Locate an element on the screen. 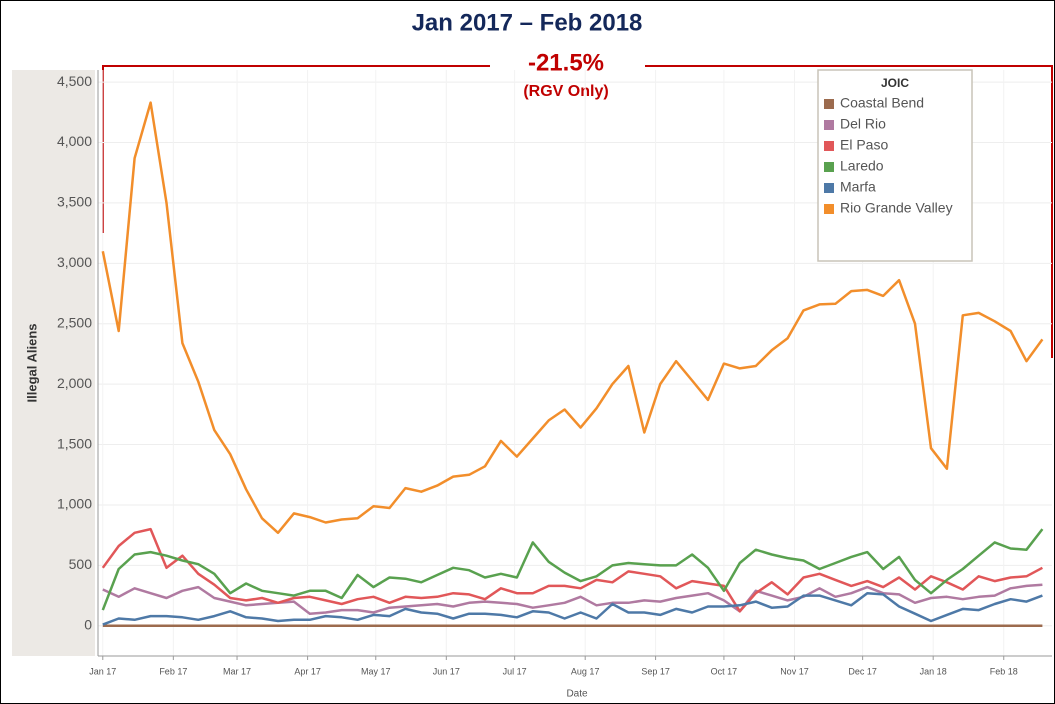 This screenshot has width=1055, height=704. x-tick-label: Aug 17 is located at coordinates (585, 671).